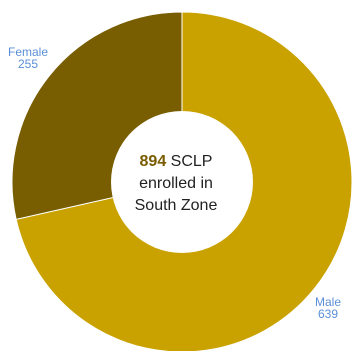 The width and height of the screenshot is (353, 351). Describe the element at coordinates (27, 52) in the screenshot. I see `slice-label-female-name: Female` at that location.